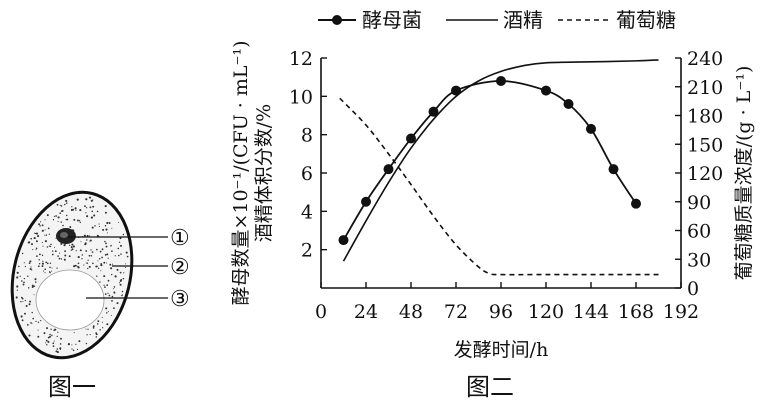 This screenshot has width=780, height=409. I want to click on legend-glucose-label: 葡萄糖, so click(646, 20).